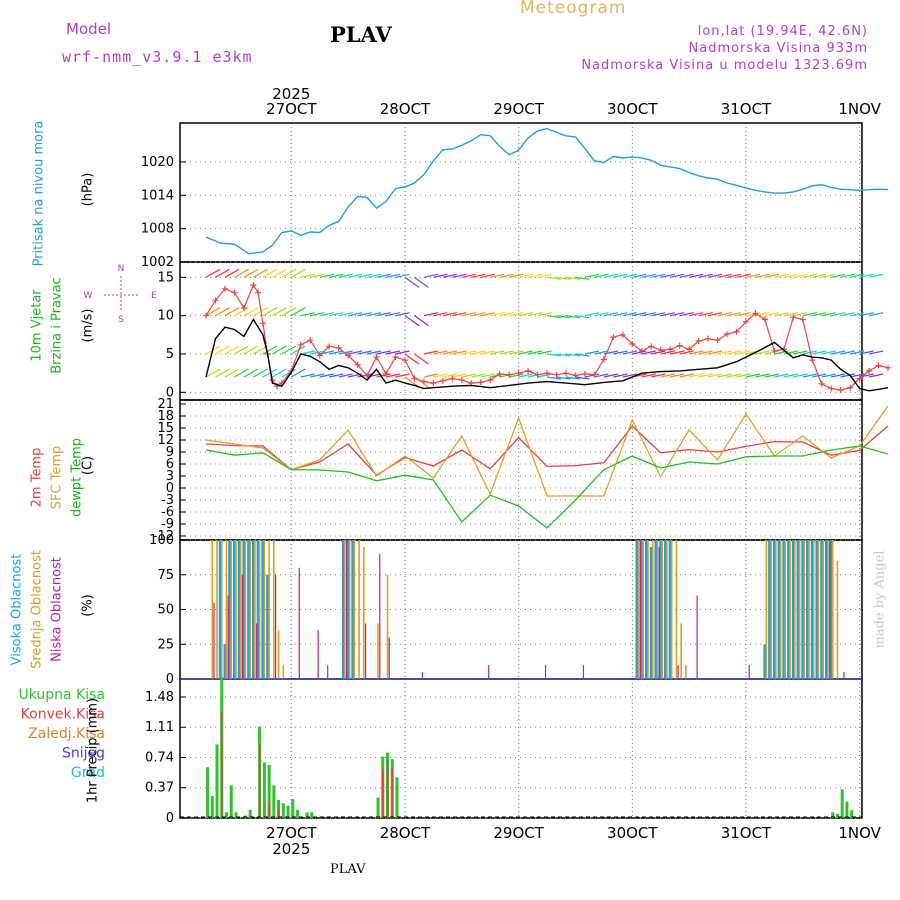 The width and height of the screenshot is (900, 900). Describe the element at coordinates (547, 487) in the screenshot. I see `temp-line-dewpt-temp` at that location.